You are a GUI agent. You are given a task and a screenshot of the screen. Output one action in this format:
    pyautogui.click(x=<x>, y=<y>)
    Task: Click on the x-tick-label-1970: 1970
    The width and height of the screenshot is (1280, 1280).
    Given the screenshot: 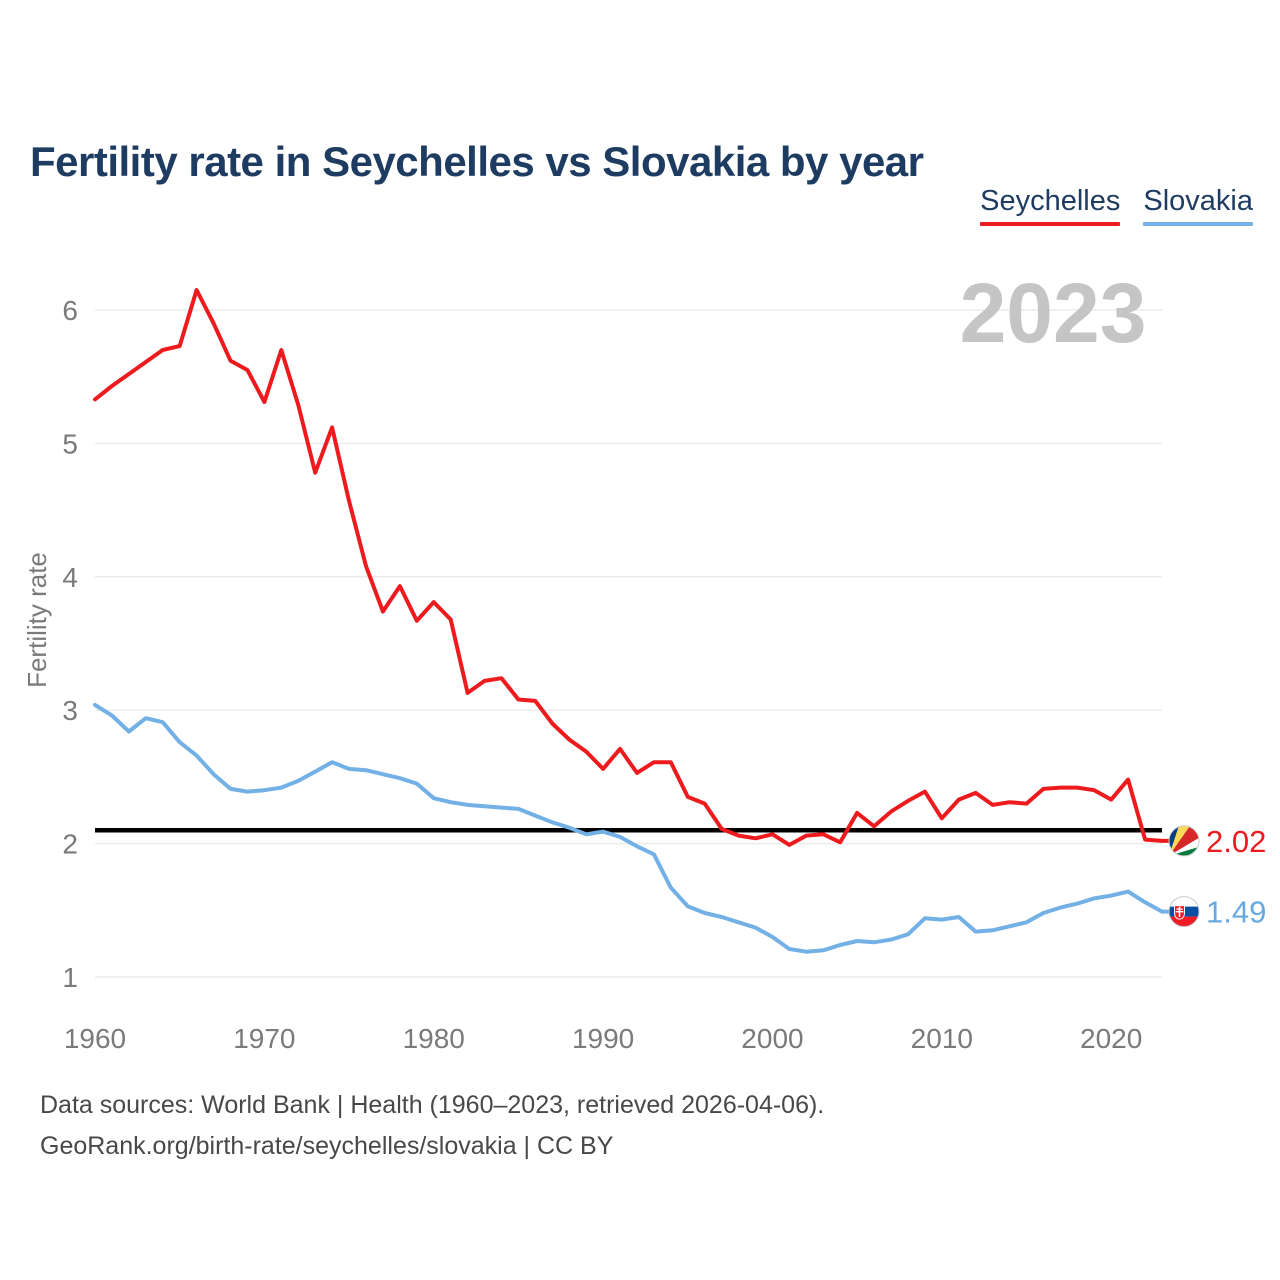 What is the action you would take?
    pyautogui.click(x=264, y=1038)
    